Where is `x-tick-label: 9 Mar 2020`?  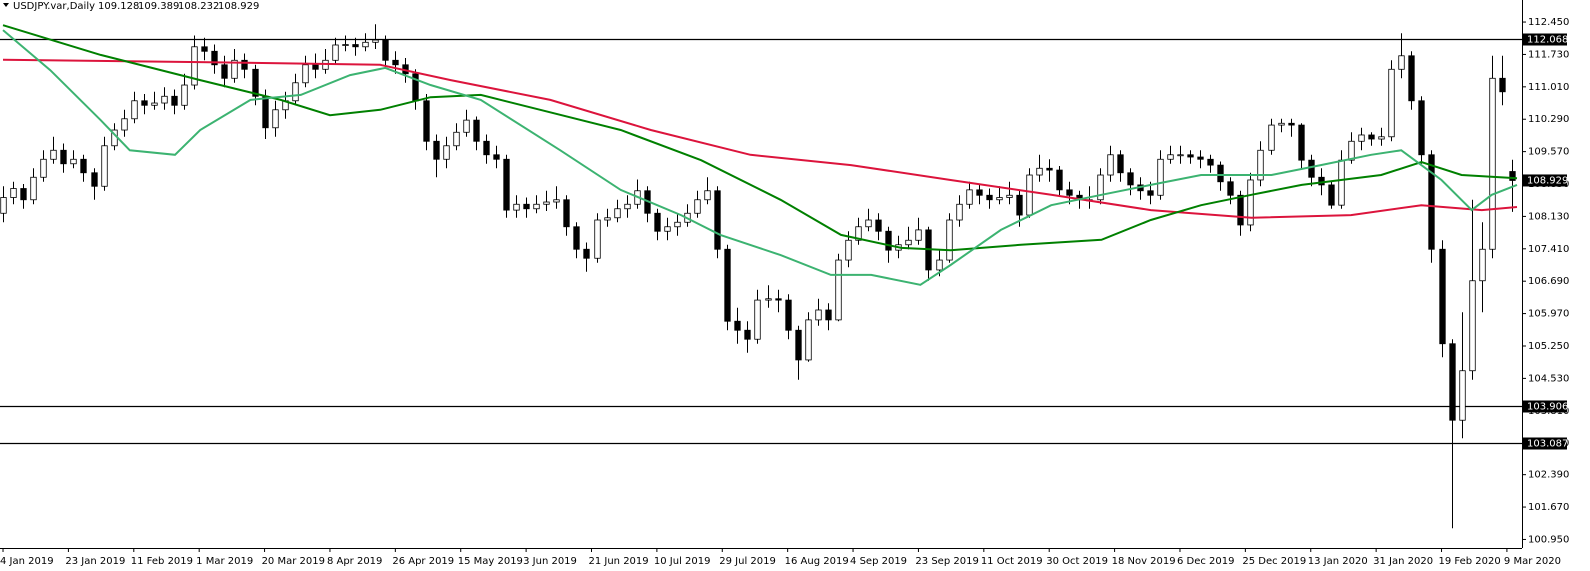
x-tick-label: 9 Mar 2020 is located at coordinates (1532, 561).